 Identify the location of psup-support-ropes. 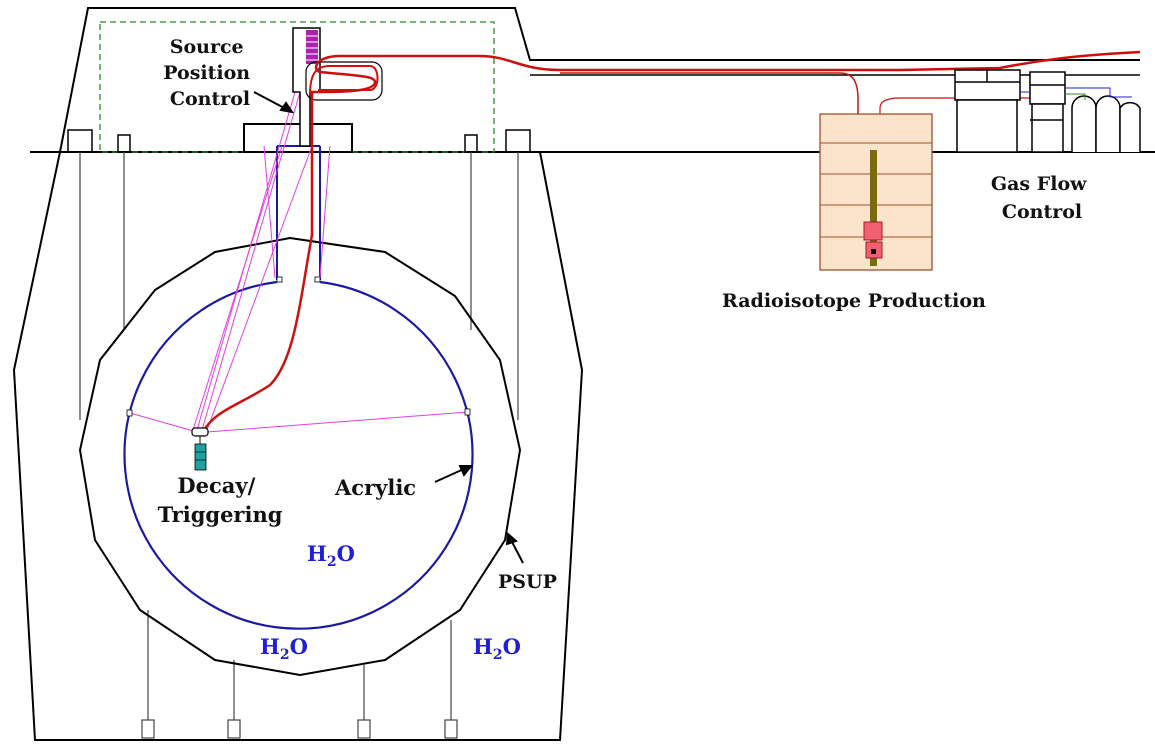
(299, 286).